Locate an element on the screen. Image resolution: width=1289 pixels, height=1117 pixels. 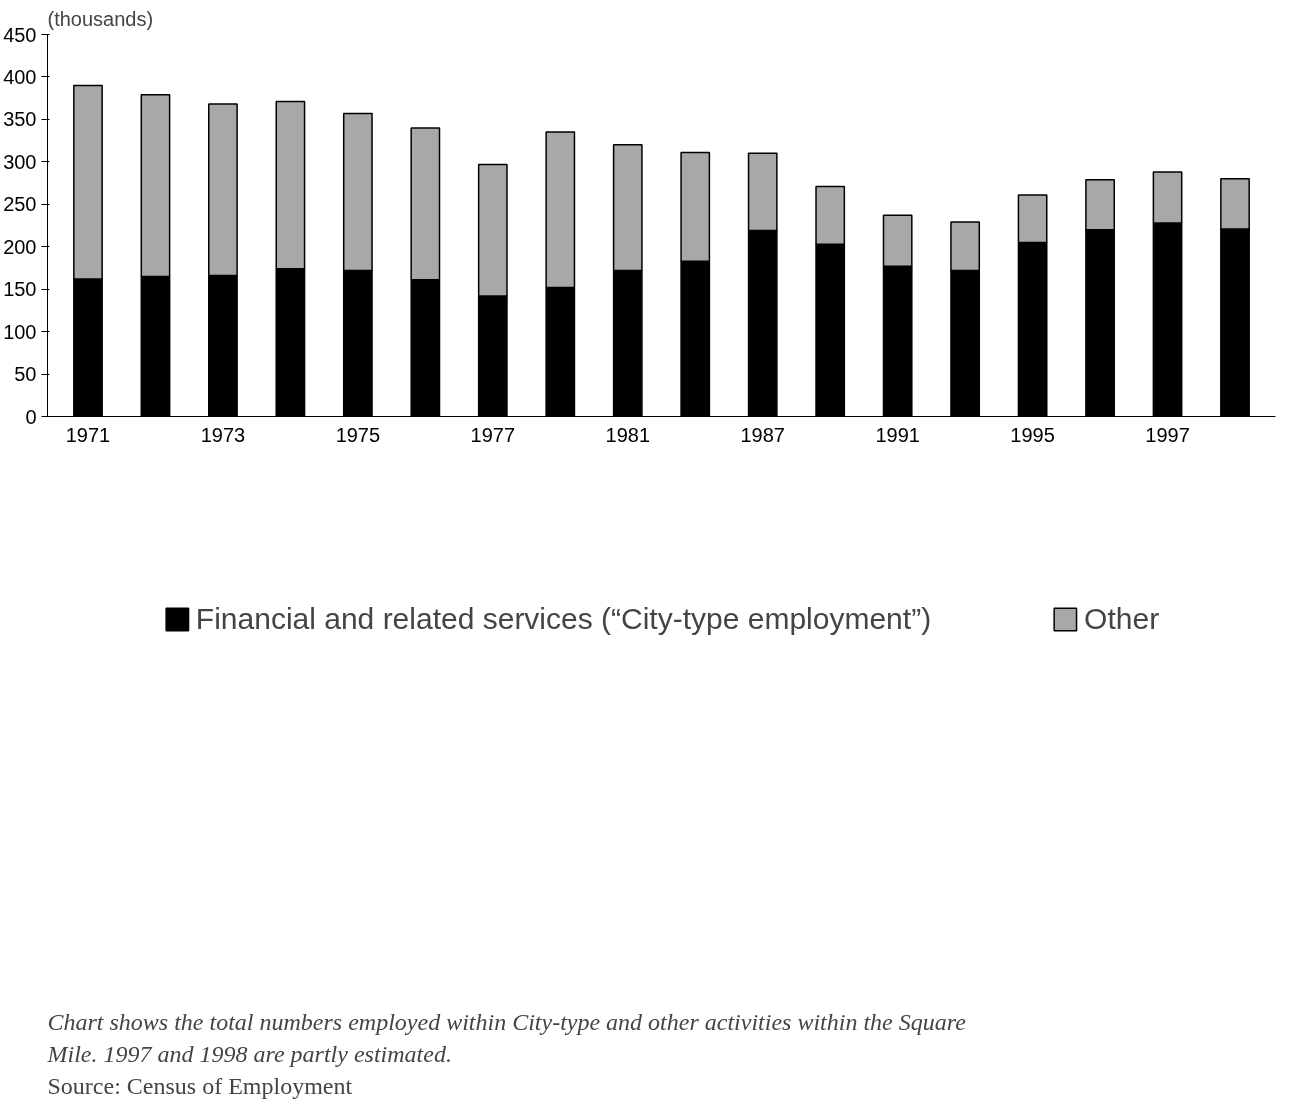
y-tick-label: 50 is located at coordinates (25, 374).